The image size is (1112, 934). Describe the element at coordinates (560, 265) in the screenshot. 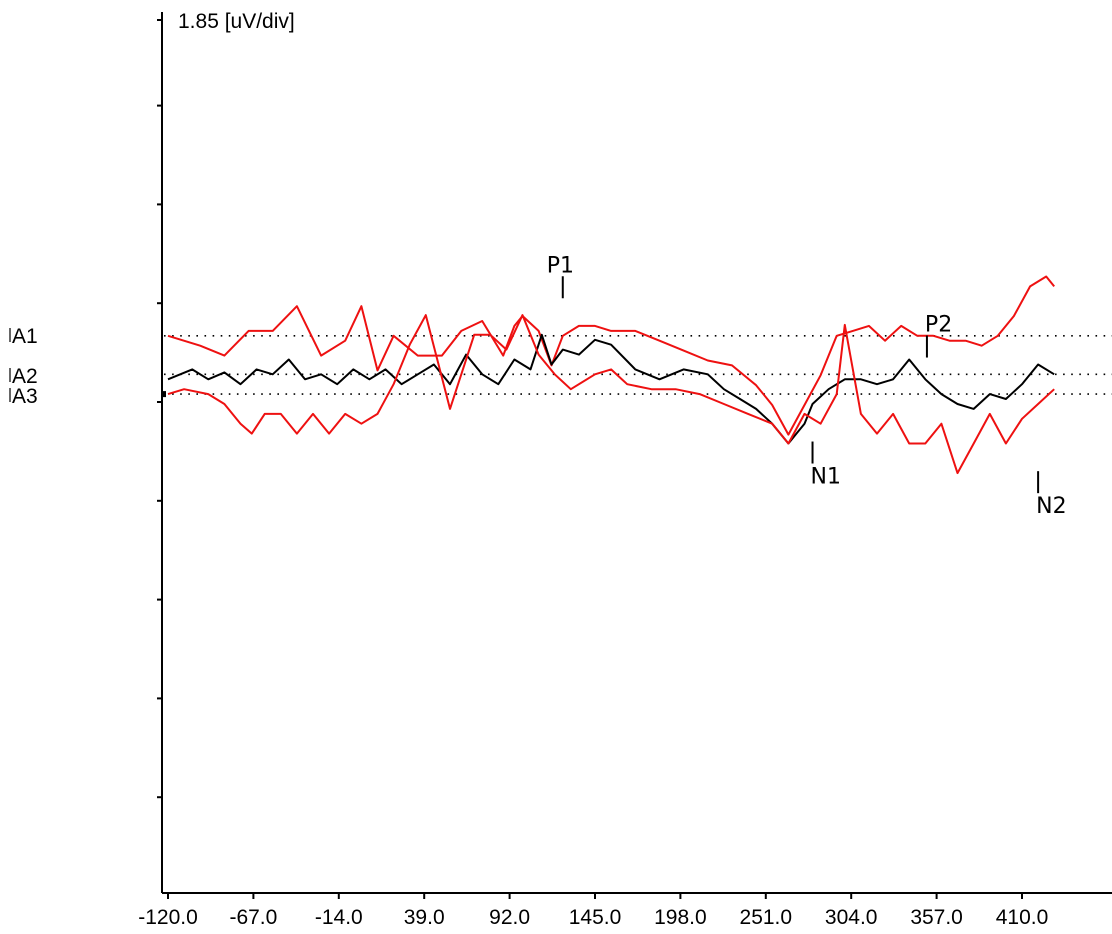

I see `peak-label-p1: P1` at that location.